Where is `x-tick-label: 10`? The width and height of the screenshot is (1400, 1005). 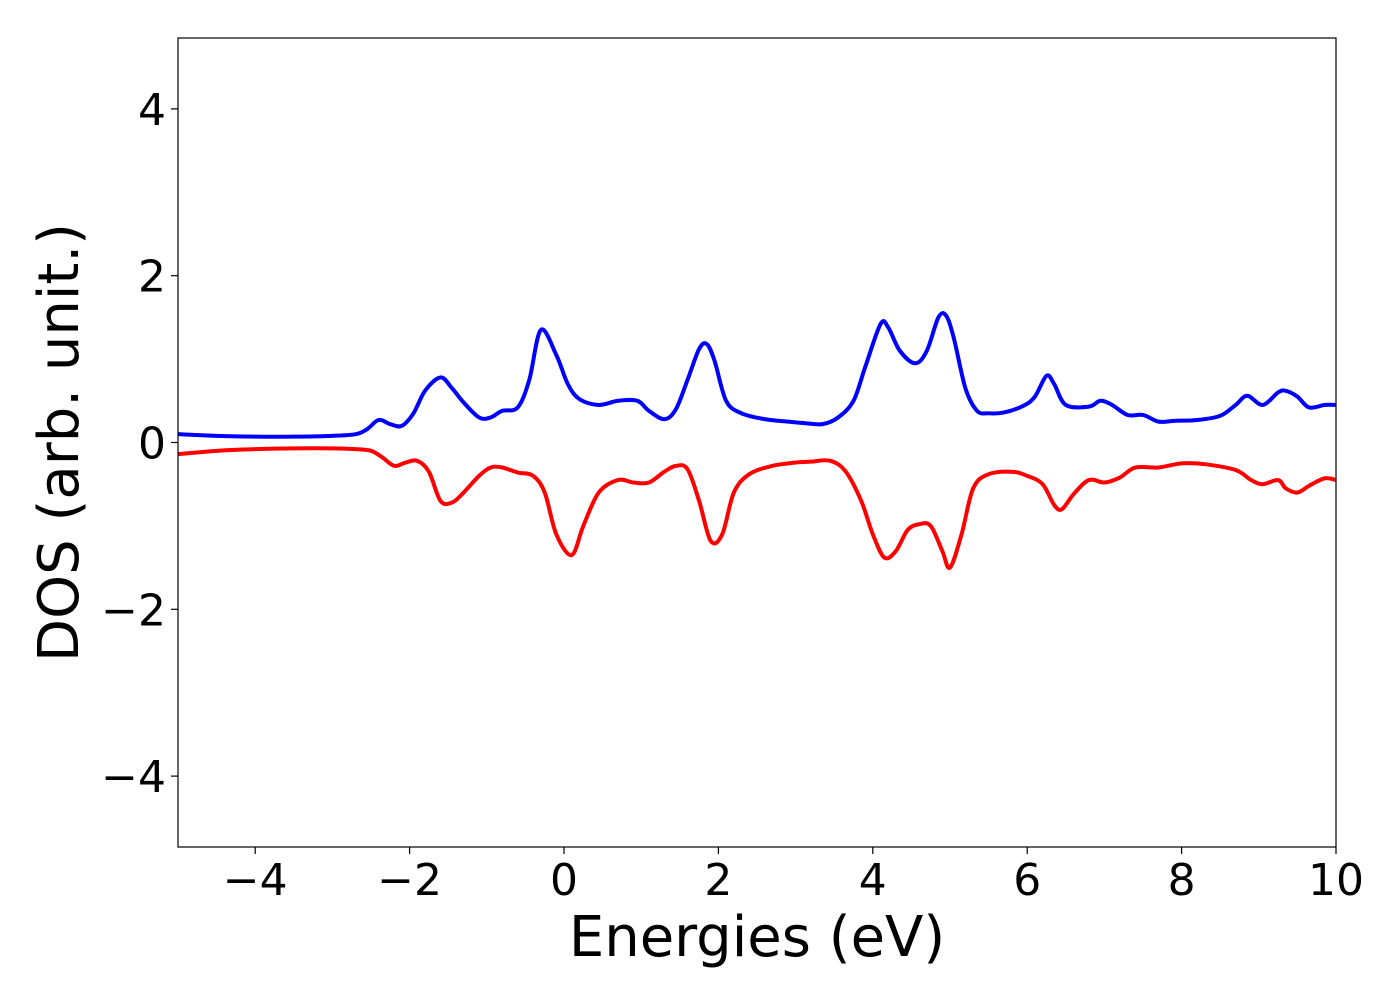 x-tick-label: 10 is located at coordinates (1336, 880).